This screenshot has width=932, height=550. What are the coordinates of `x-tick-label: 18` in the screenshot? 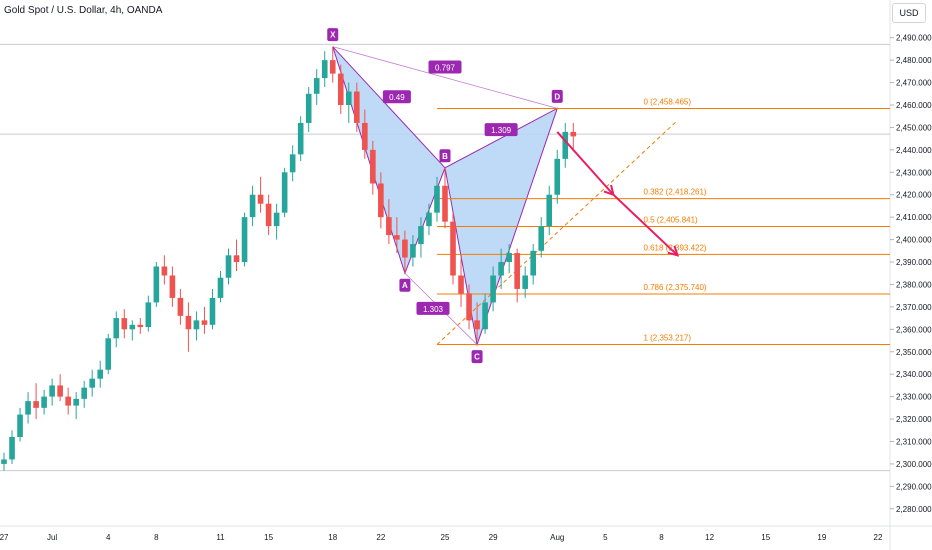 It's located at (332, 537).